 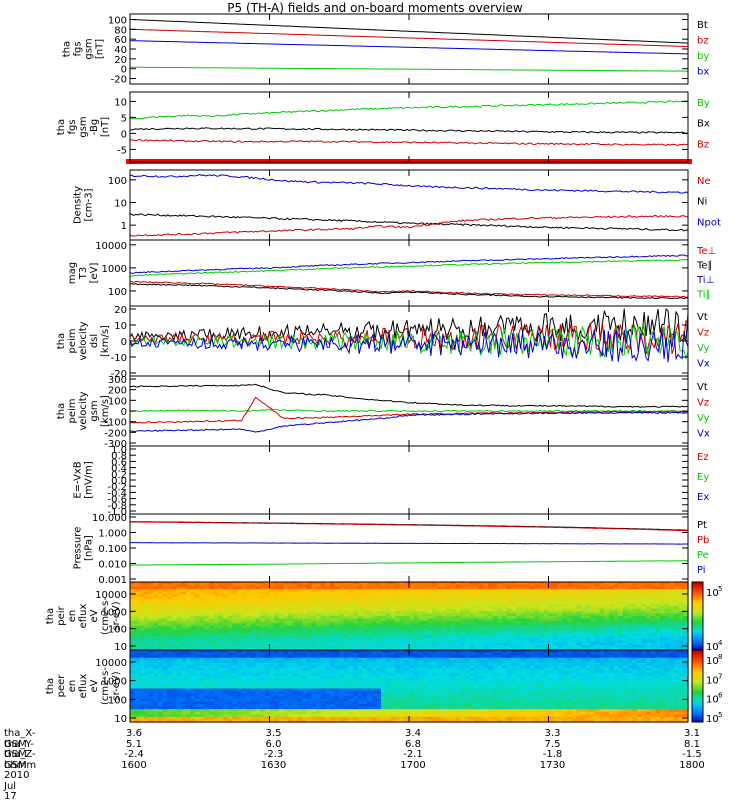 I want to click on series-line-Vx, so click(x=409, y=422).